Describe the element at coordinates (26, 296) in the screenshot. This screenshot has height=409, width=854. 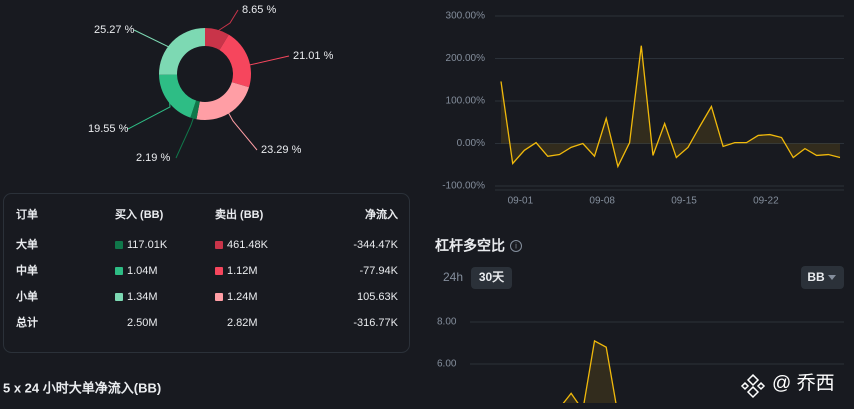
I see `row-label: 小单` at that location.